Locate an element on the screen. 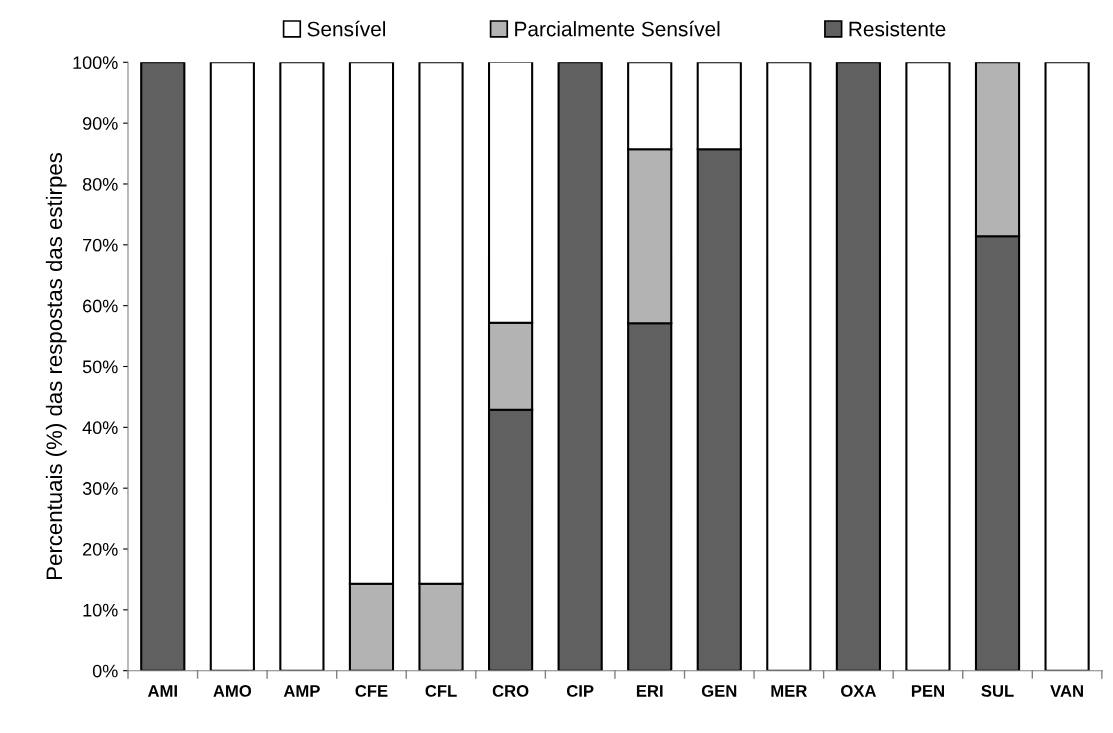  x-tick-label: AMO is located at coordinates (232, 691).